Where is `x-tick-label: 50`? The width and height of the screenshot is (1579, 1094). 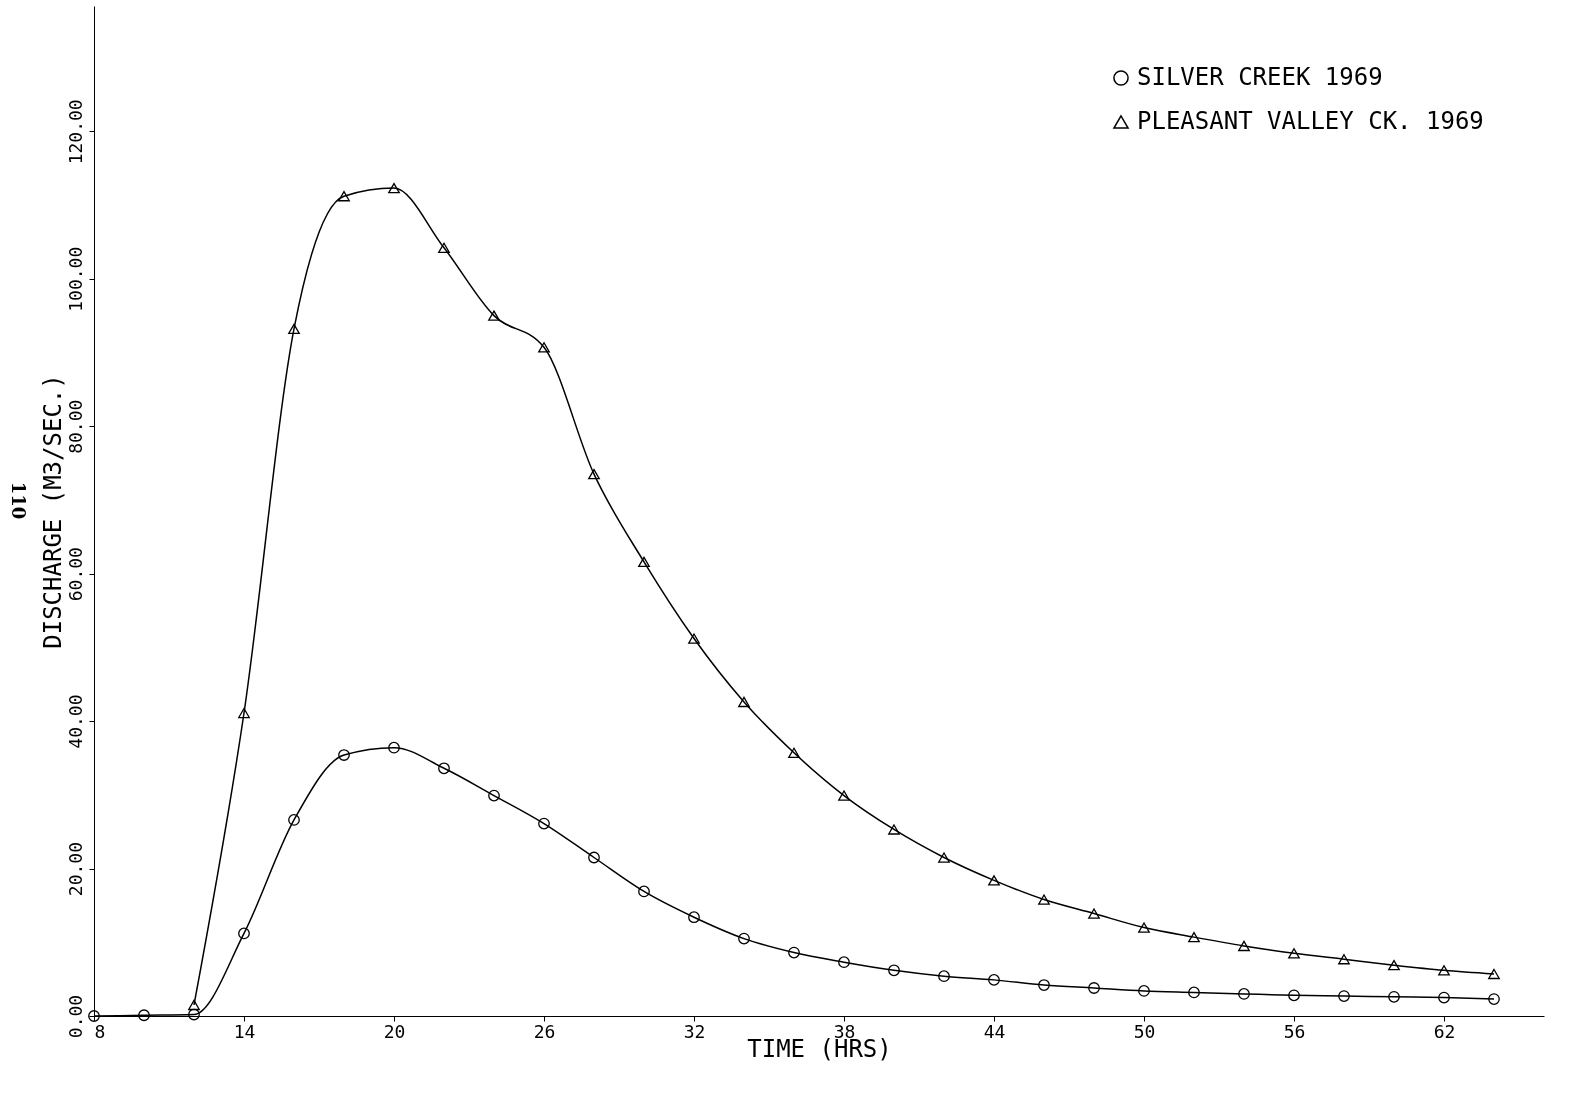 x-tick-label: 50 is located at coordinates (1144, 1031).